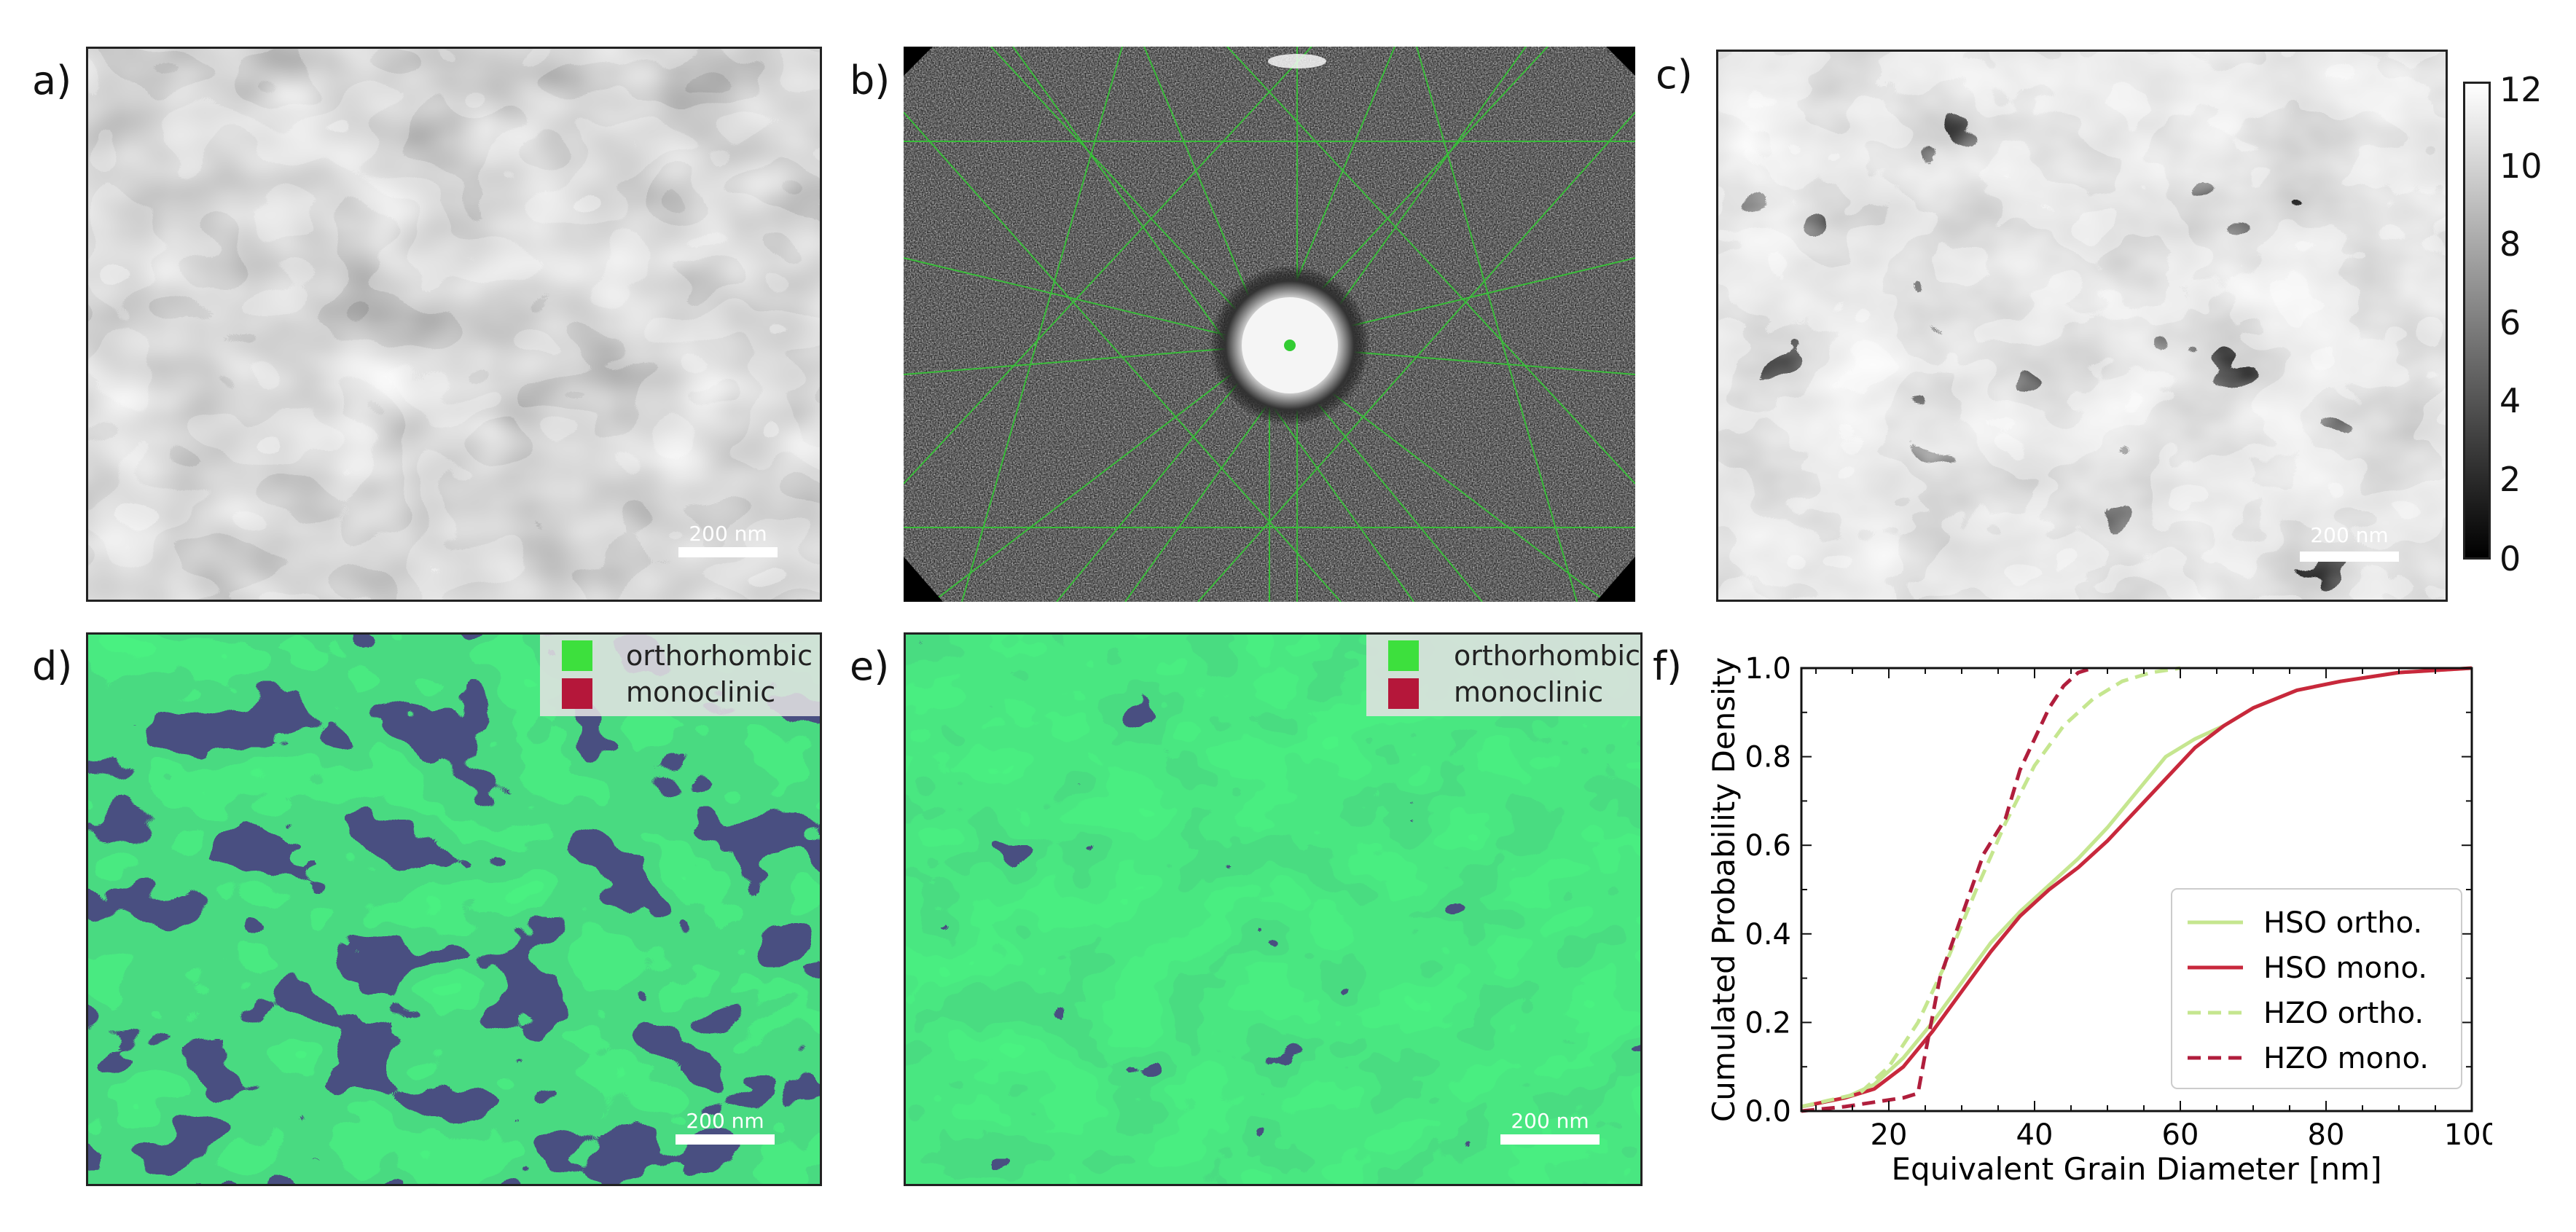 The height and width of the screenshot is (1232, 2576). I want to click on x-tick-label: 100, so click(2468, 1135).